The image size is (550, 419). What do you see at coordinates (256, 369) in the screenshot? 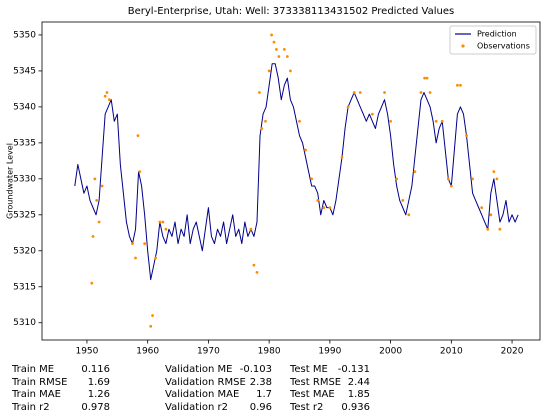
I see `stat-value: -0.103` at bounding box center [256, 369].